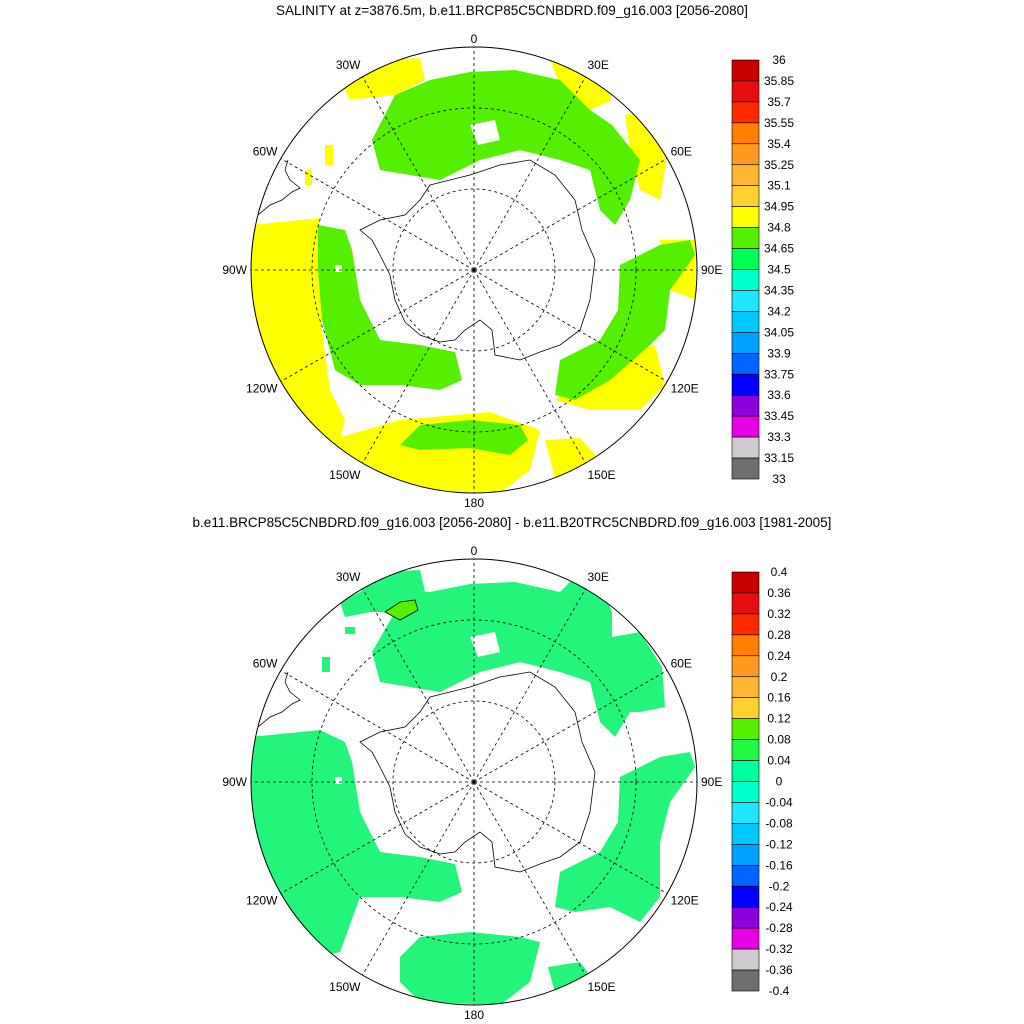 The width and height of the screenshot is (1024, 1024). I want to click on colorbar-label: 33.75, so click(779, 374).